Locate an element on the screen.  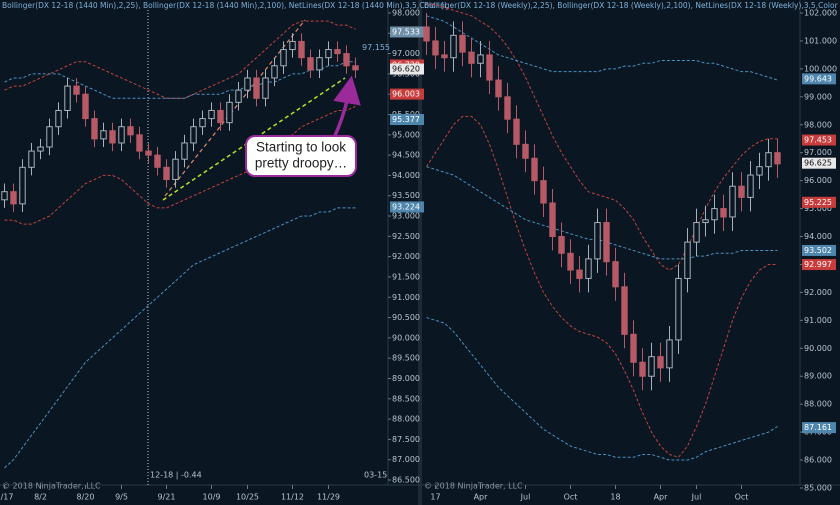
y-tick-label: 87.500 is located at coordinates (406, 439).